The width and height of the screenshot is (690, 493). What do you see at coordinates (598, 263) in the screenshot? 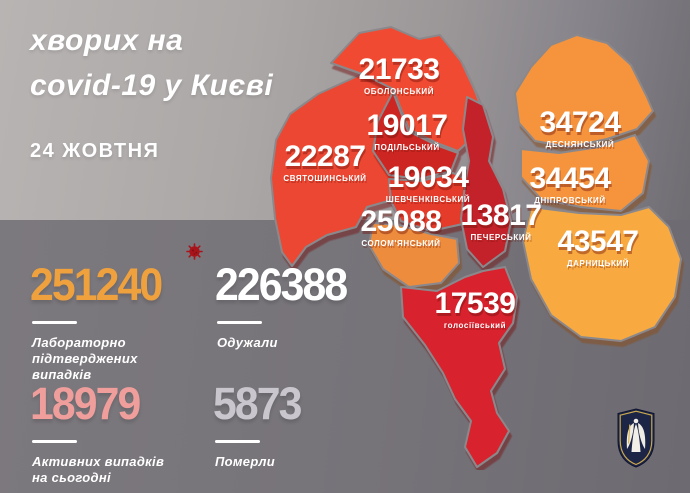
I see `district-name: ДАРНИЦЬКИЙ` at bounding box center [598, 263].